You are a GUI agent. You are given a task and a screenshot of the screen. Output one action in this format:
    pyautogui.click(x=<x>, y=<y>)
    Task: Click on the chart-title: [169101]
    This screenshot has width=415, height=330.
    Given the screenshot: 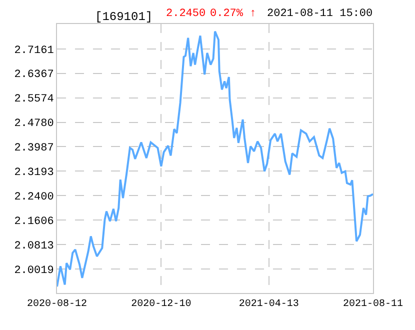 What is the action you would take?
    pyautogui.click(x=124, y=17)
    